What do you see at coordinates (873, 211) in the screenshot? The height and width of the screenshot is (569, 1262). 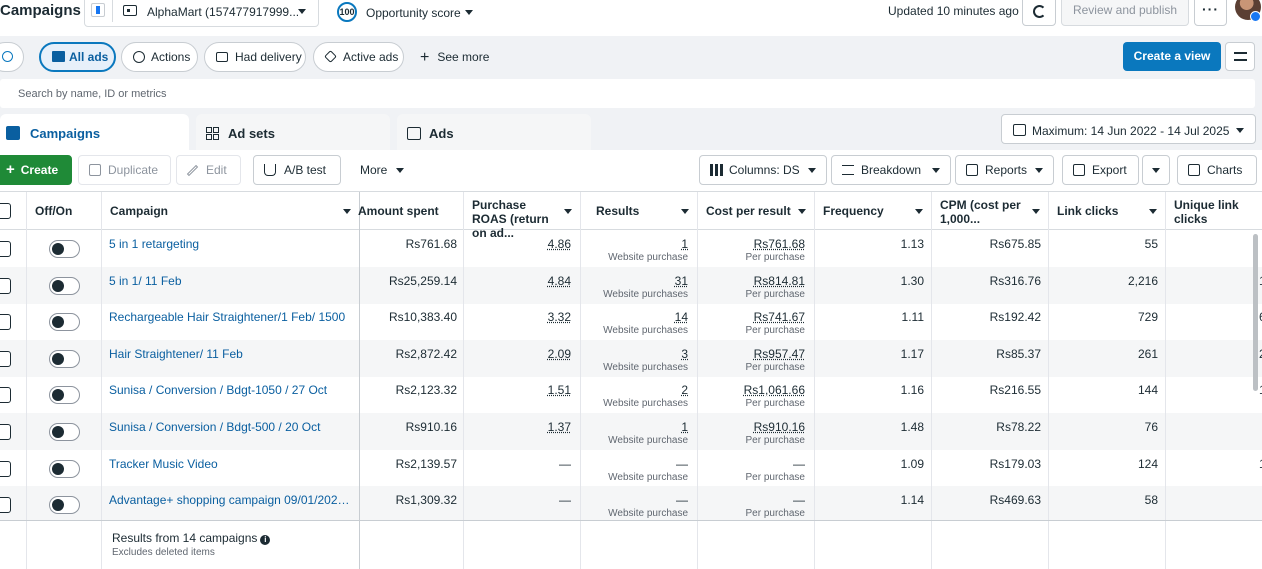 I see `column-header-frequency: Frequency` at bounding box center [873, 211].